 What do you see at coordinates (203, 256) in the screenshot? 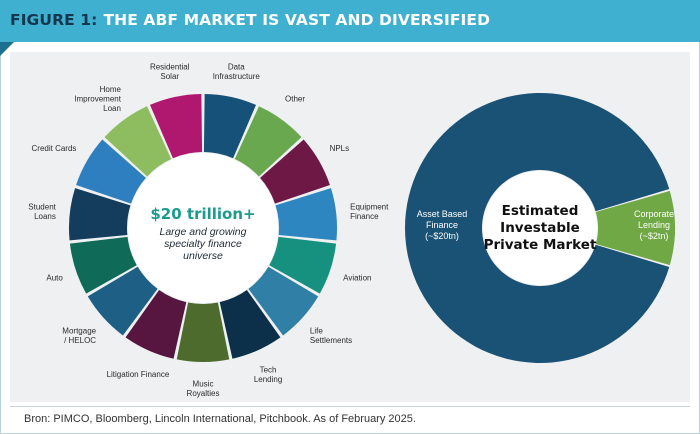
I see `center-subtitle-line: universe` at bounding box center [203, 256].